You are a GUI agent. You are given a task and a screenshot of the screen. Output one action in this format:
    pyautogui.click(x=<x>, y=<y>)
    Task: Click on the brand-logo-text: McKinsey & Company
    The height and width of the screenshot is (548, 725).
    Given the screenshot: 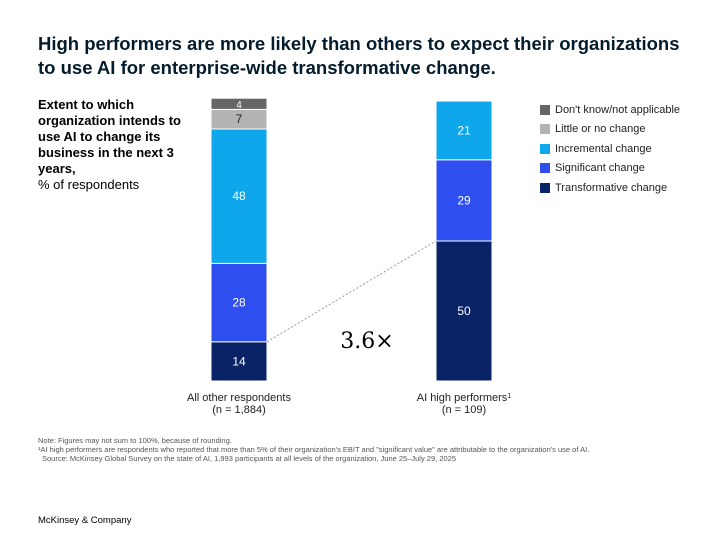 What is the action you would take?
    pyautogui.click(x=85, y=520)
    